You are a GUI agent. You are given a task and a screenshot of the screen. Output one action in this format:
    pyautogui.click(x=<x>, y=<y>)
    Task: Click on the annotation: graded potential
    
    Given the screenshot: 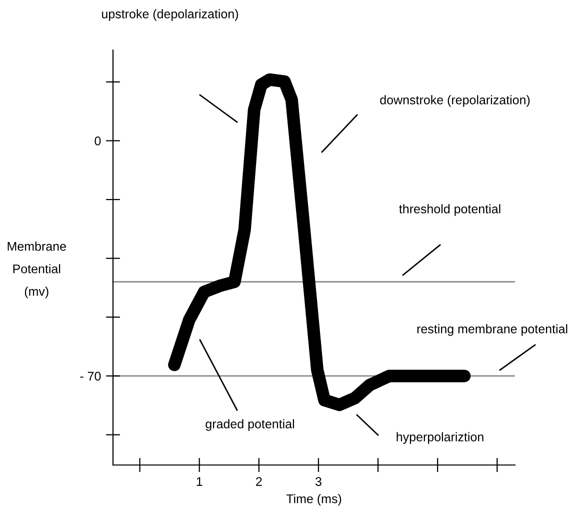 What is the action you would take?
    pyautogui.click(x=250, y=425)
    